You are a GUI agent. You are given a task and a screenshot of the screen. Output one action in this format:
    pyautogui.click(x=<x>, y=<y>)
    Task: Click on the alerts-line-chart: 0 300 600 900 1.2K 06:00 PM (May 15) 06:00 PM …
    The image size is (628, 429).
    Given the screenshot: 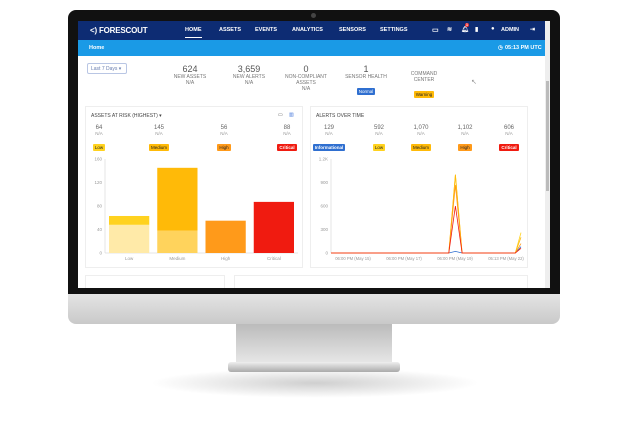 What is the action you would take?
    pyautogui.click(x=422, y=209)
    